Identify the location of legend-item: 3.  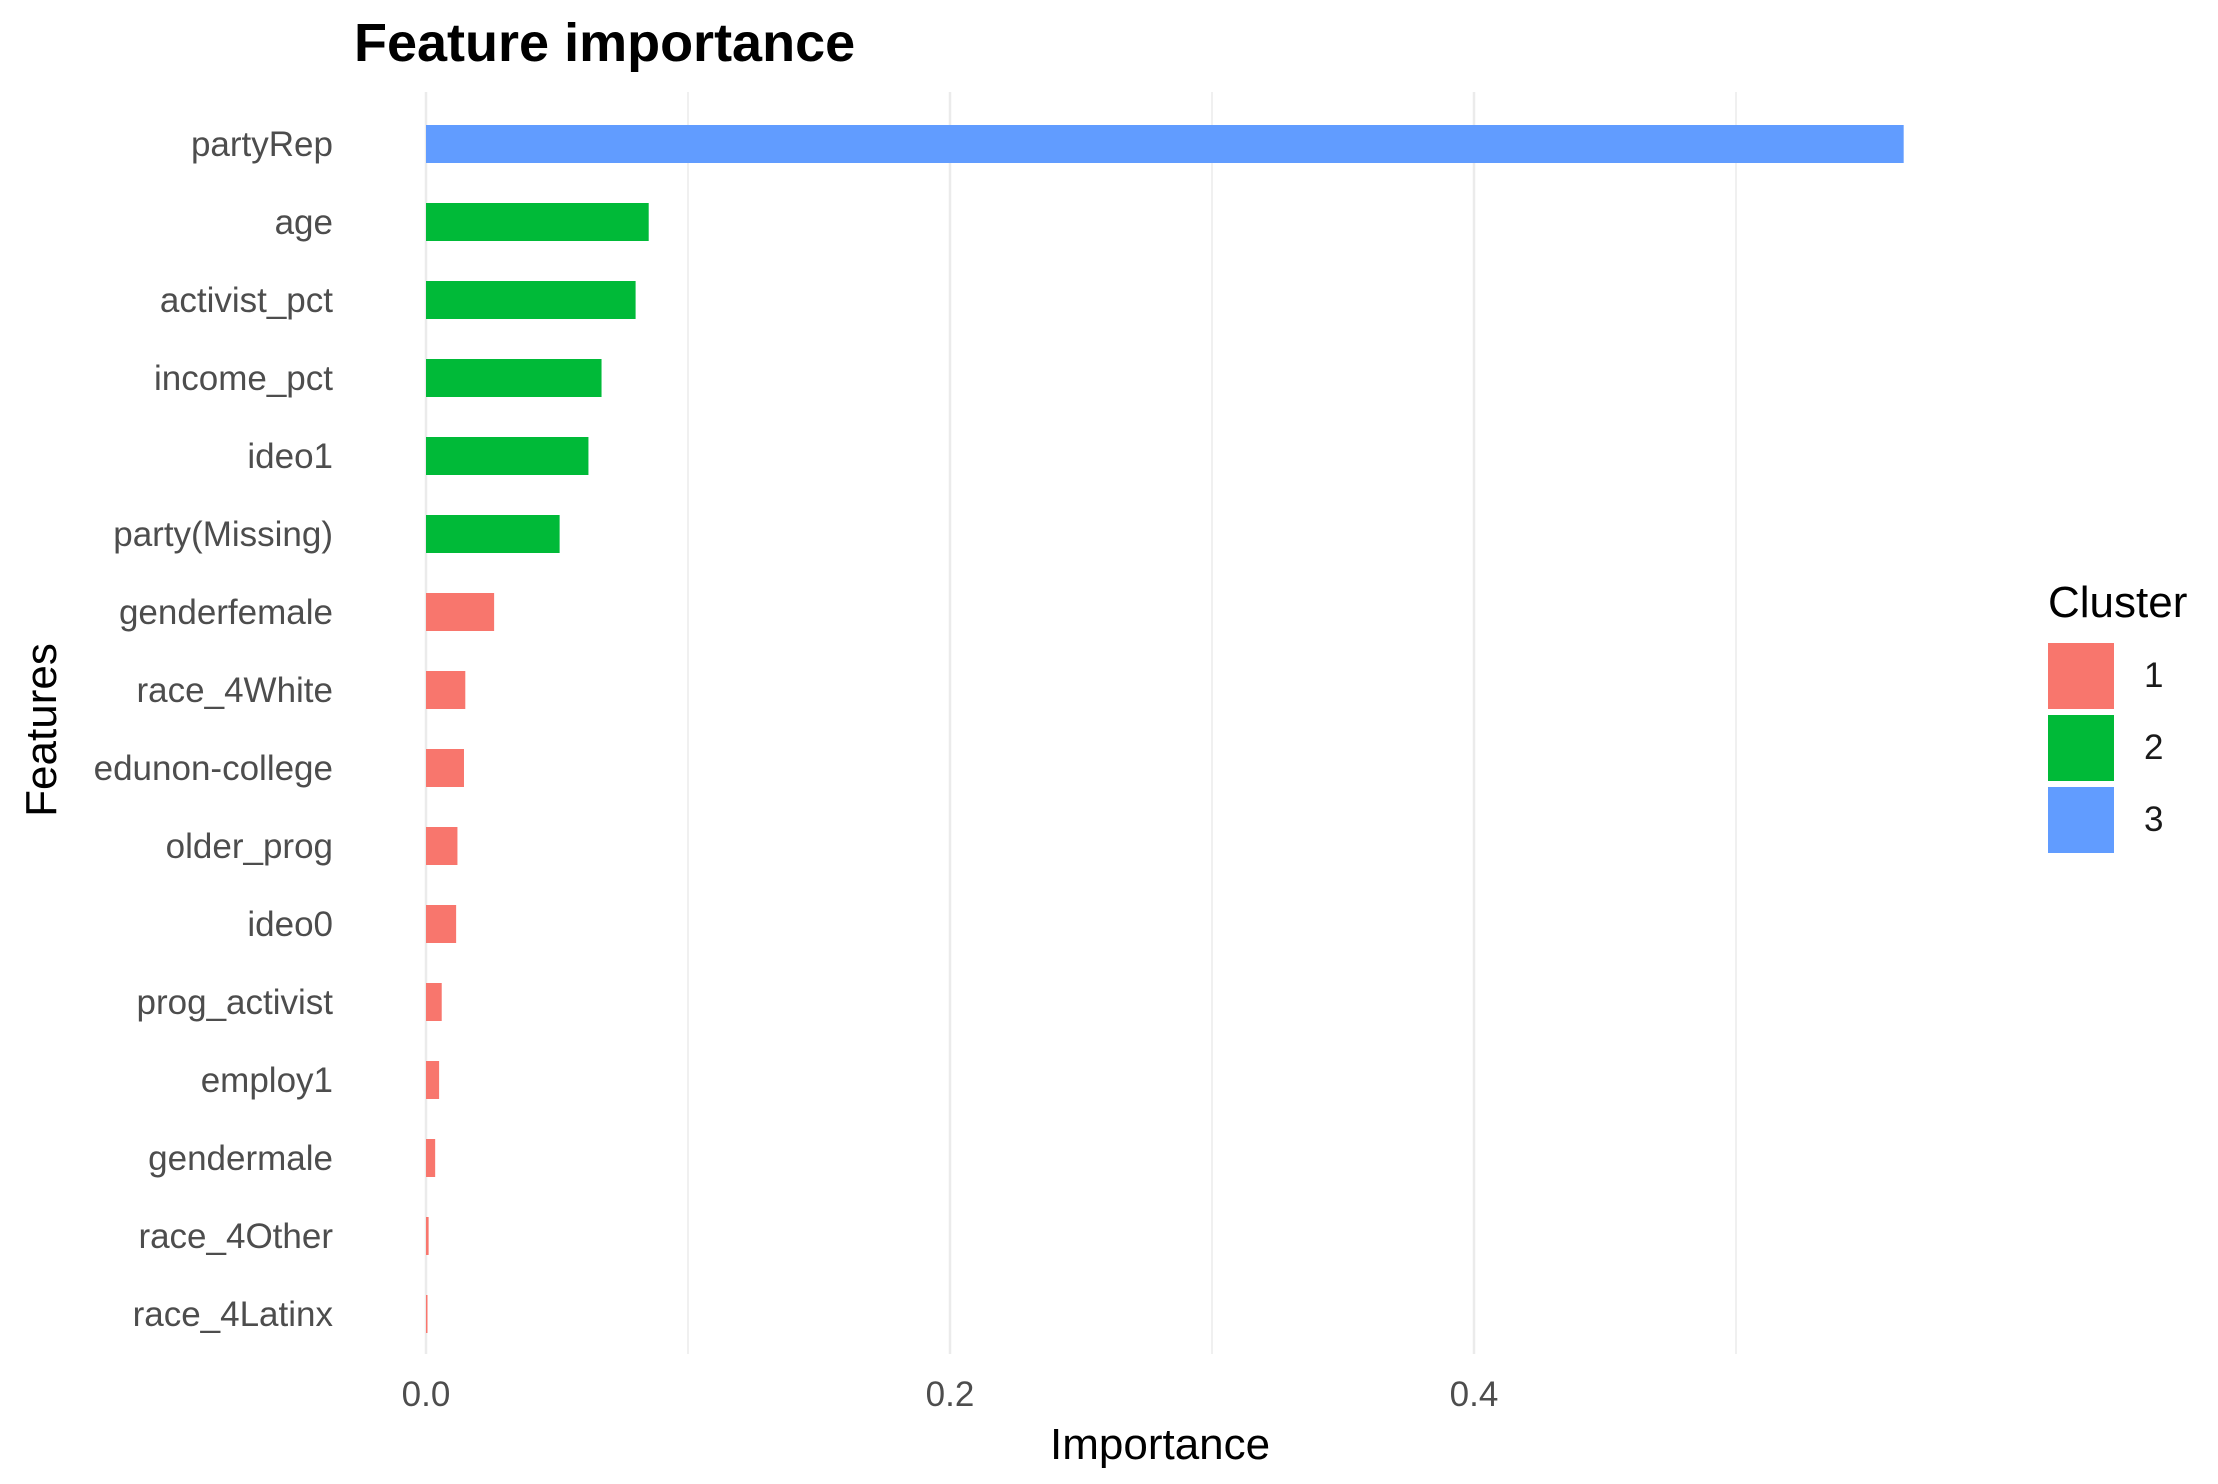
(2117, 820).